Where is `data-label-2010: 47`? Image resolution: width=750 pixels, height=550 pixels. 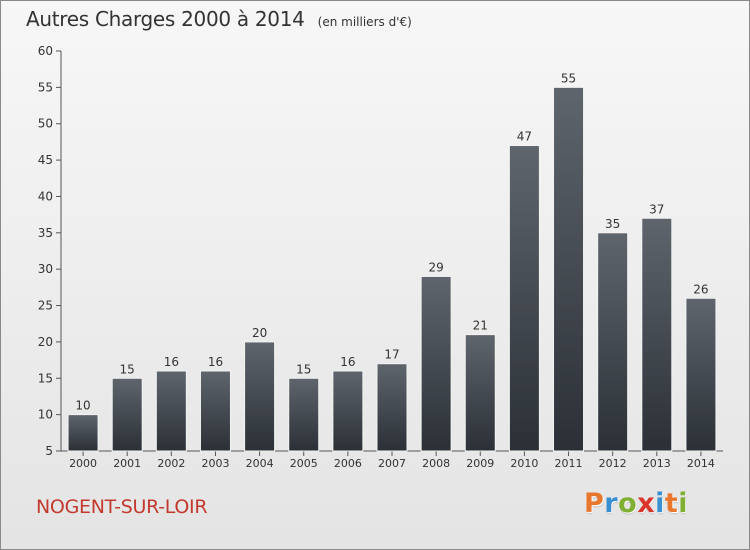 data-label-2010: 47 is located at coordinates (524, 137).